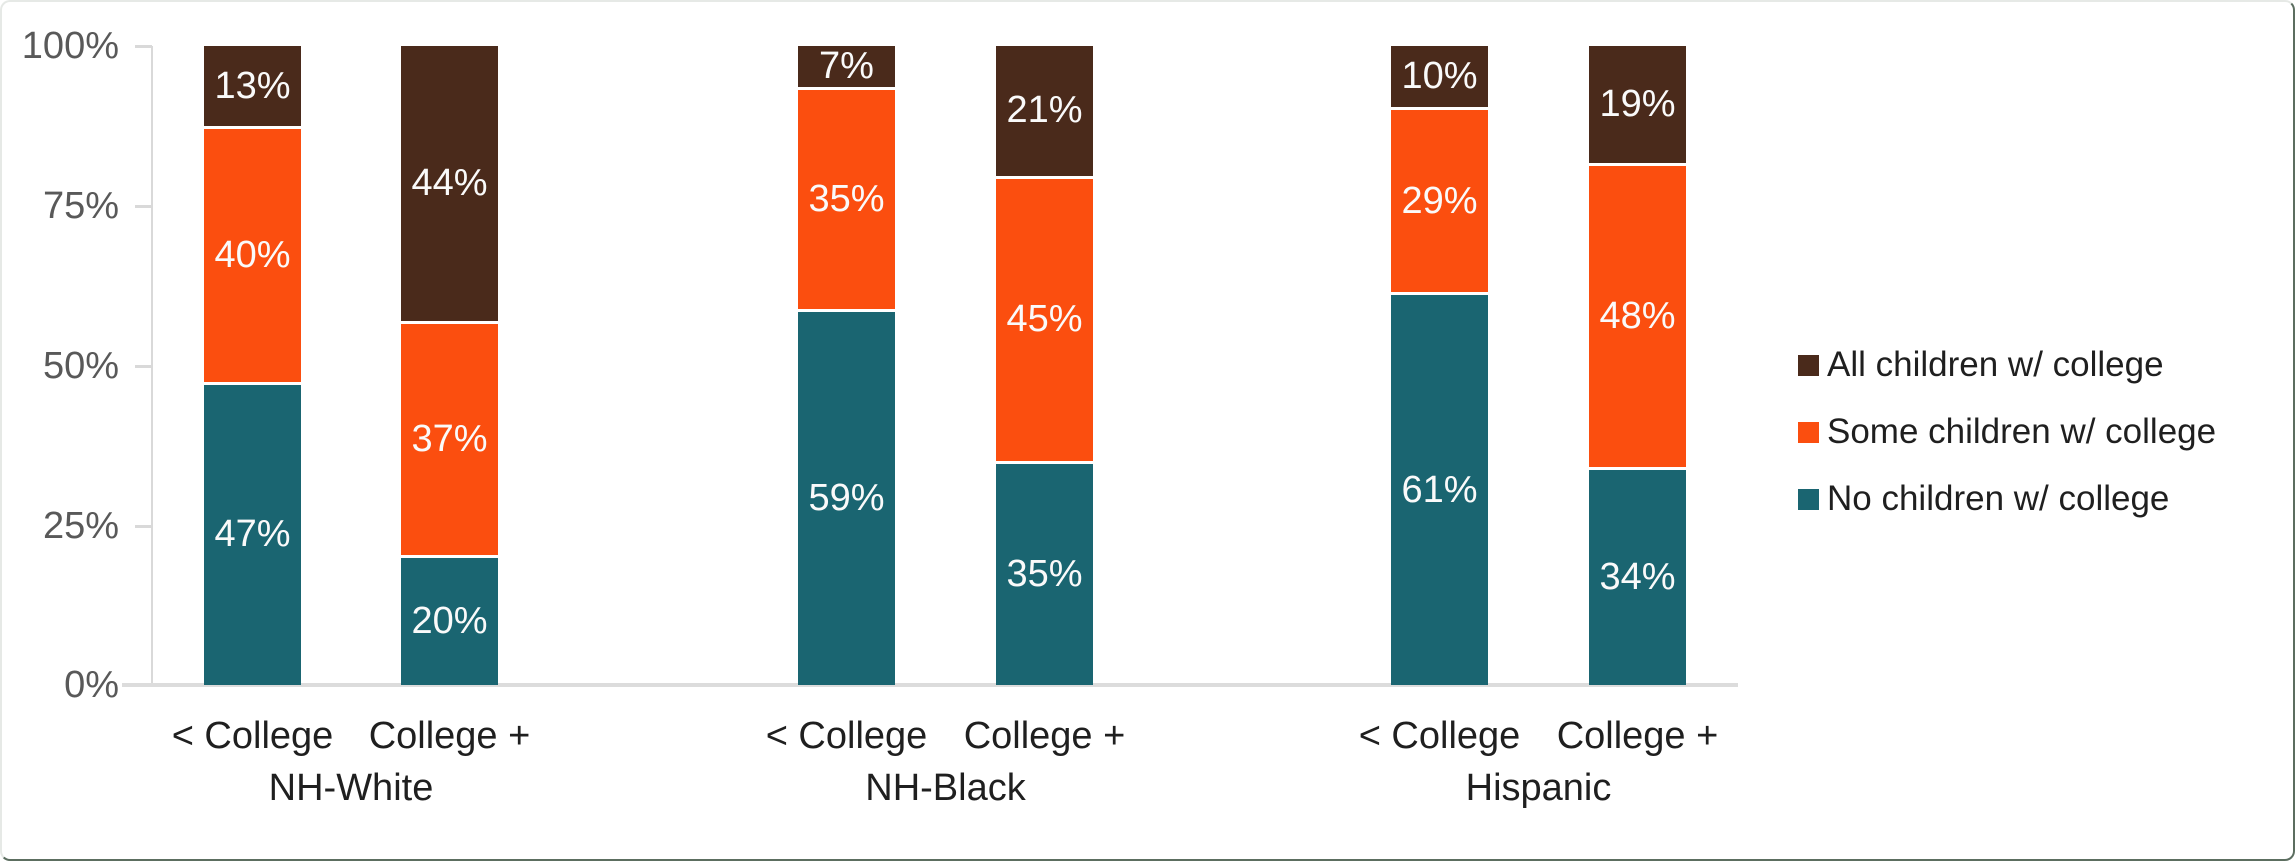 This screenshot has height=861, width=2295. Describe the element at coordinates (1995, 364) in the screenshot. I see `legend-label: All children w/ college` at that location.